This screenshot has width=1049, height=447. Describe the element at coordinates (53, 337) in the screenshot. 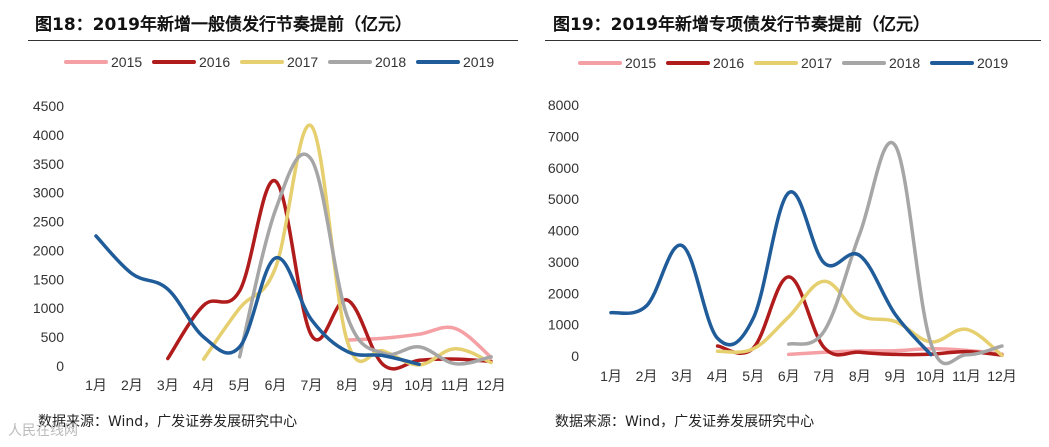

I see `left-y-tick-label: 500` at that location.